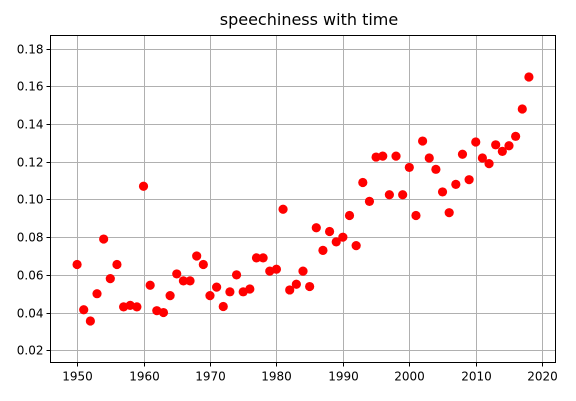 This screenshot has height=401, width=576. What do you see at coordinates (30, 314) in the screenshot?
I see `y-tick-label: 0.04` at bounding box center [30, 314].